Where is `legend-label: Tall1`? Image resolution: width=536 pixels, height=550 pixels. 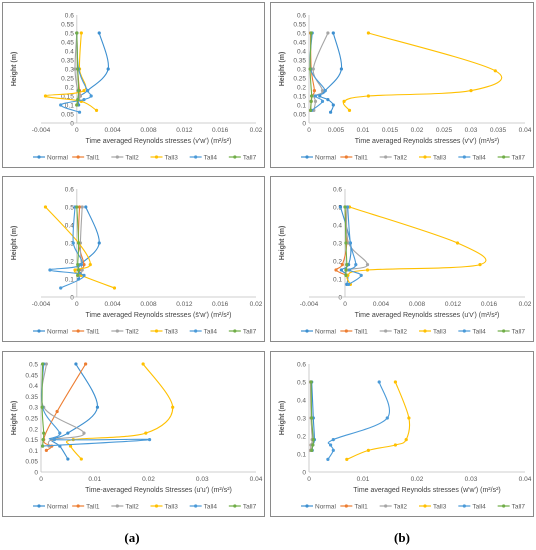
legend-label: Tall1 is located at coordinates (93, 332).